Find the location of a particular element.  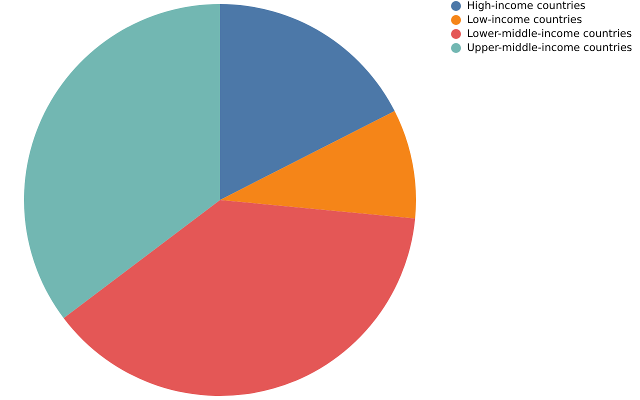

legend-label: Lower-middle-income countries is located at coordinates (549, 34).